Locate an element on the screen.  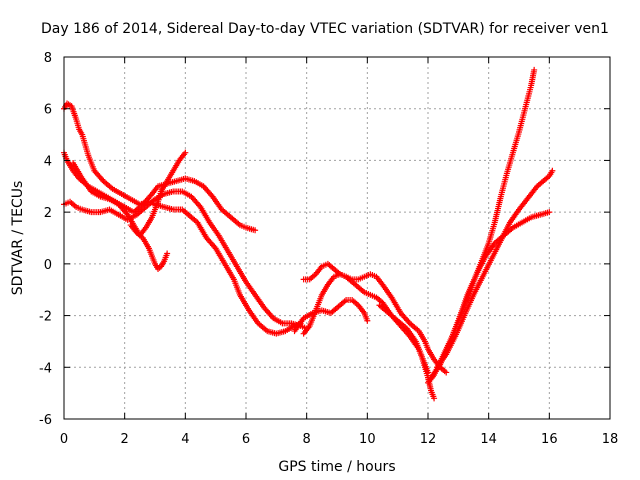
series-arc-l is located at coordinates (495, 269).